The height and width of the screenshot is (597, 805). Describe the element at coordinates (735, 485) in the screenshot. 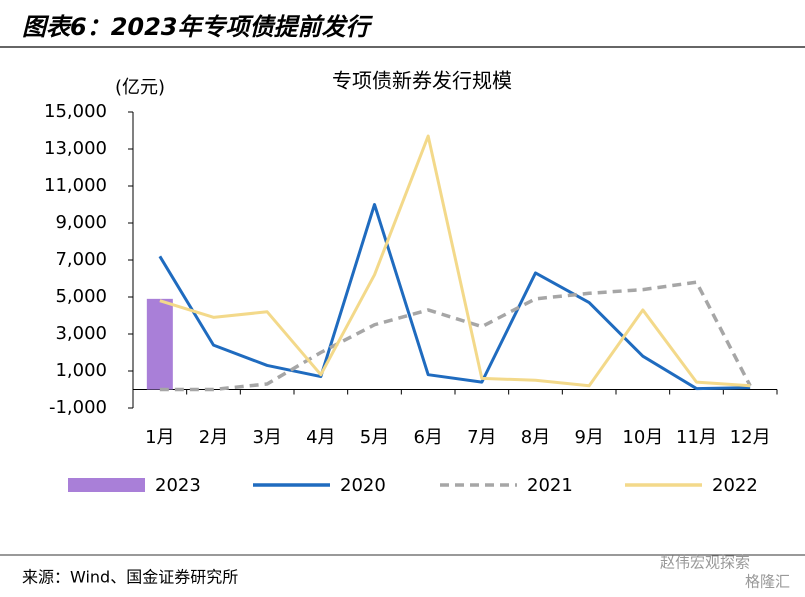

I see `legend-label: 2022` at that location.